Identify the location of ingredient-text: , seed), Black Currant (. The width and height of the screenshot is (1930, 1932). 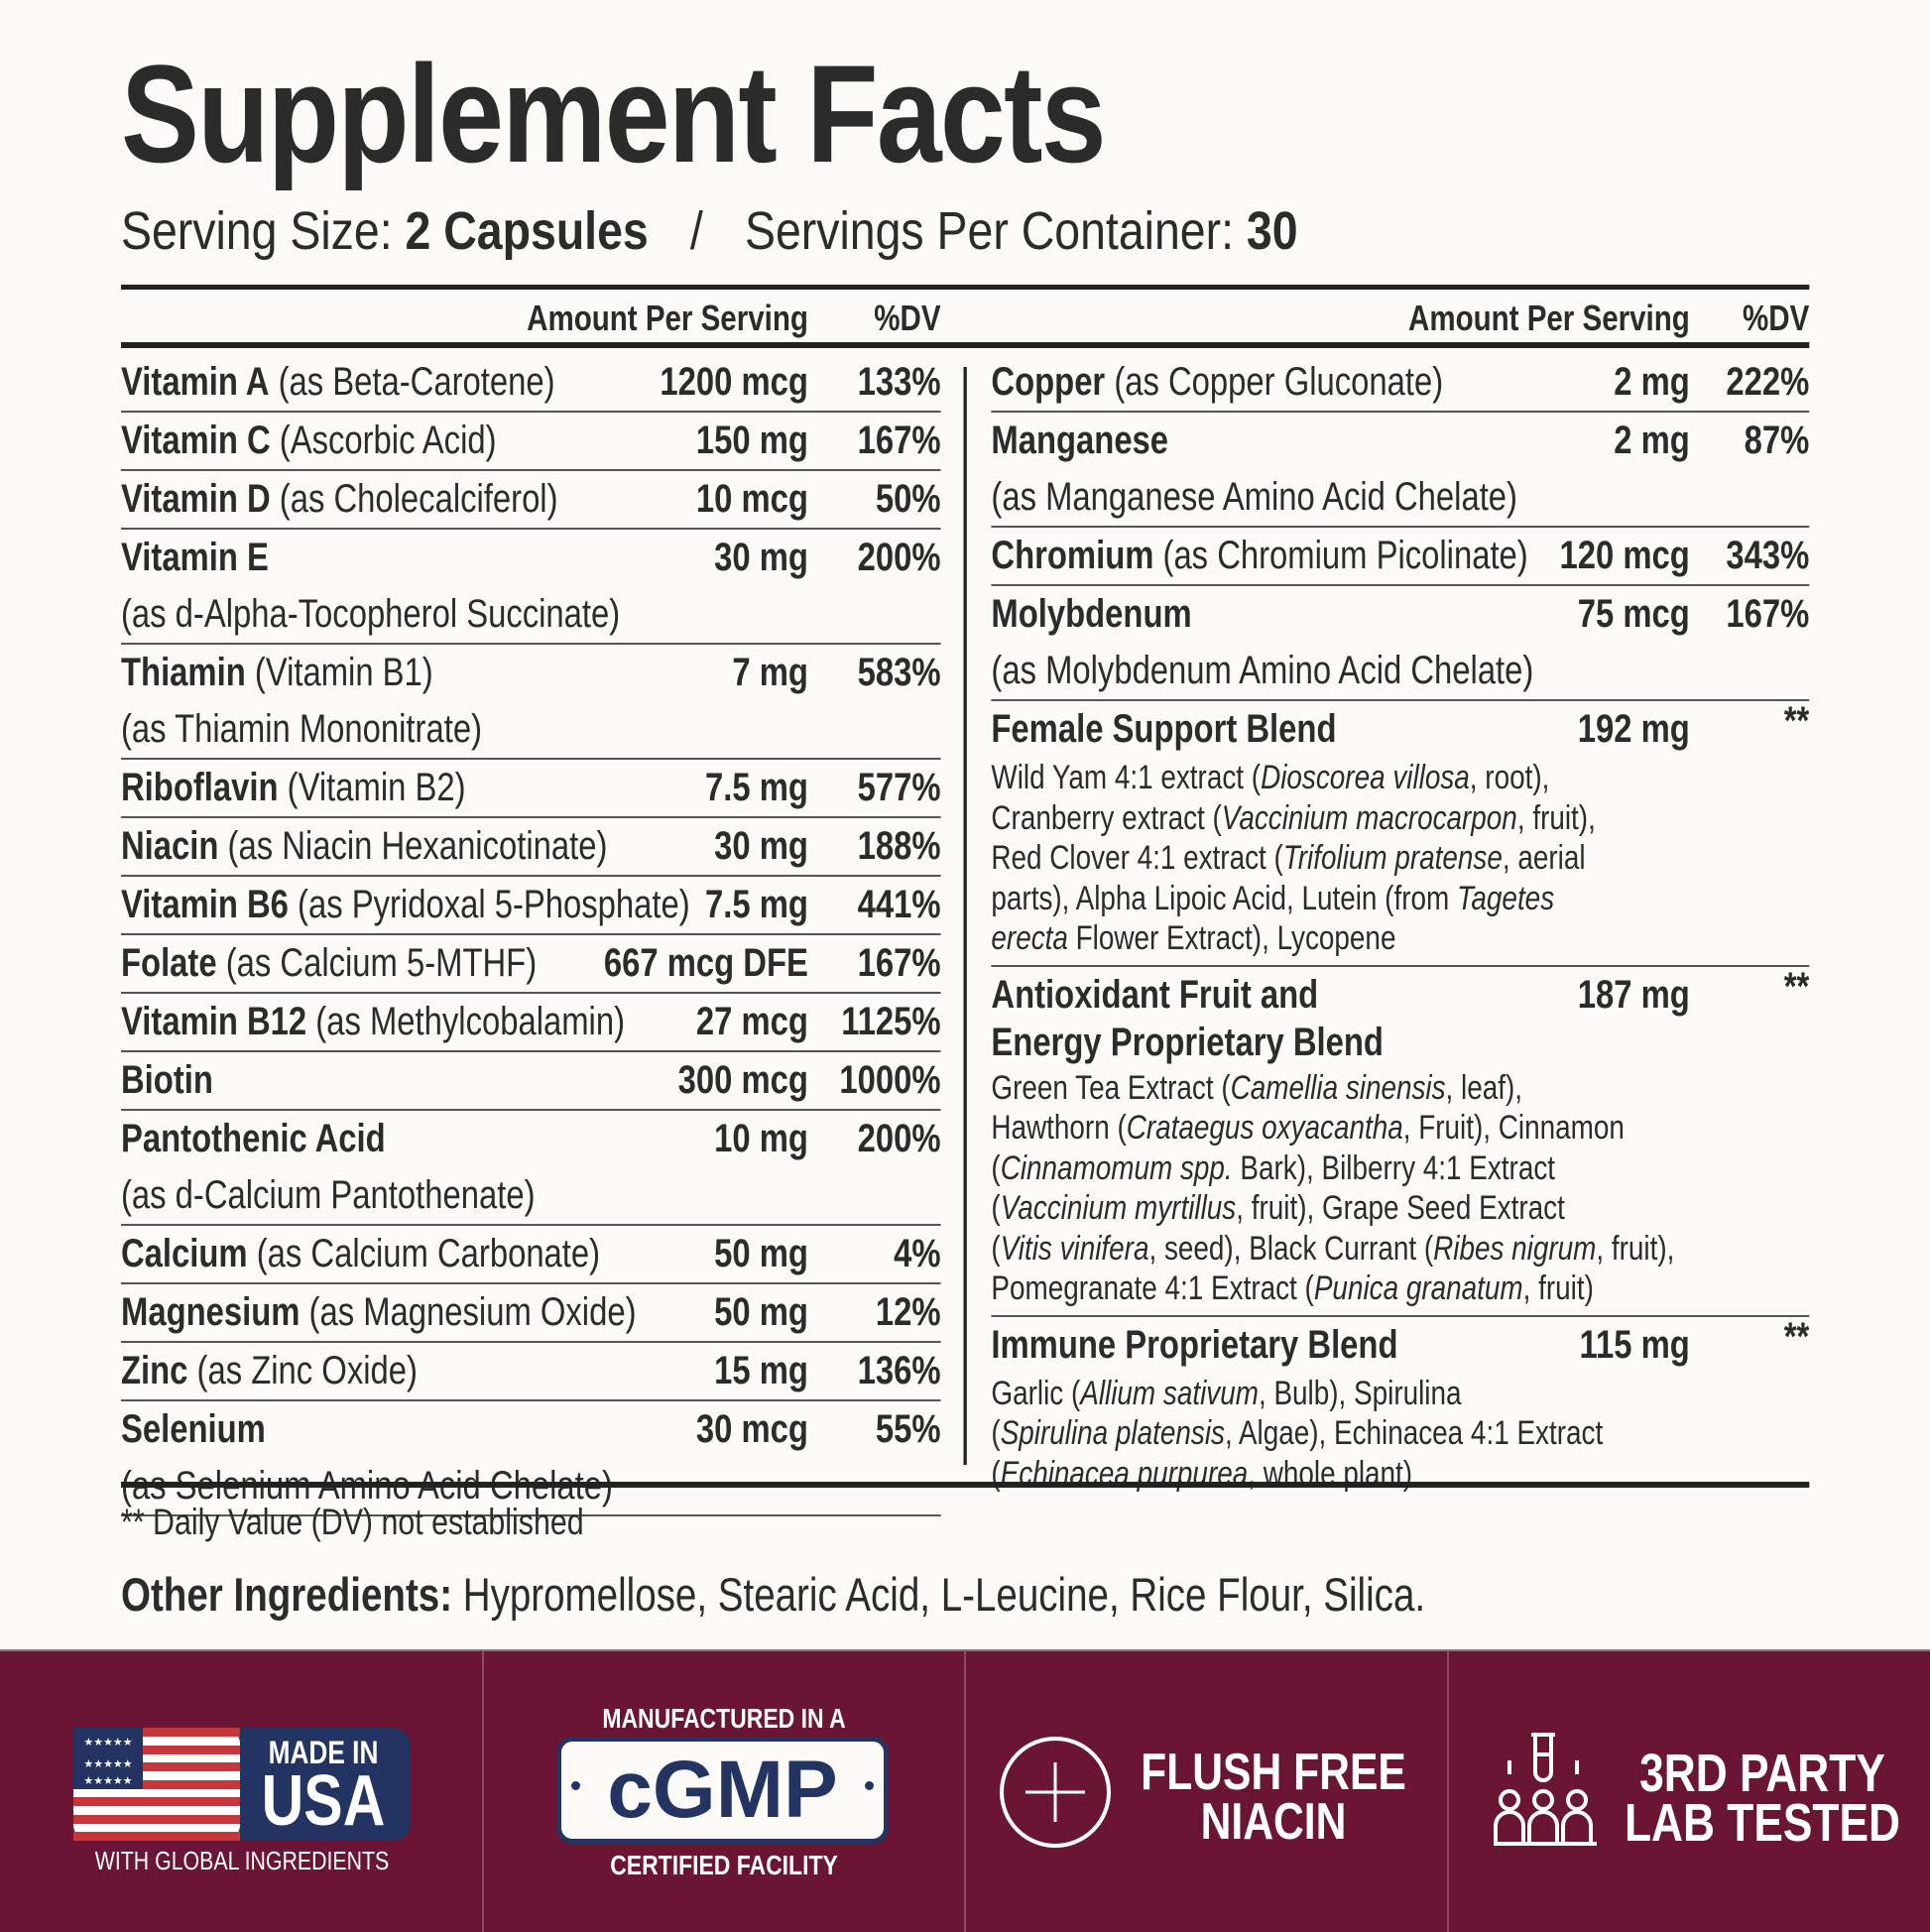
(1291, 1248).